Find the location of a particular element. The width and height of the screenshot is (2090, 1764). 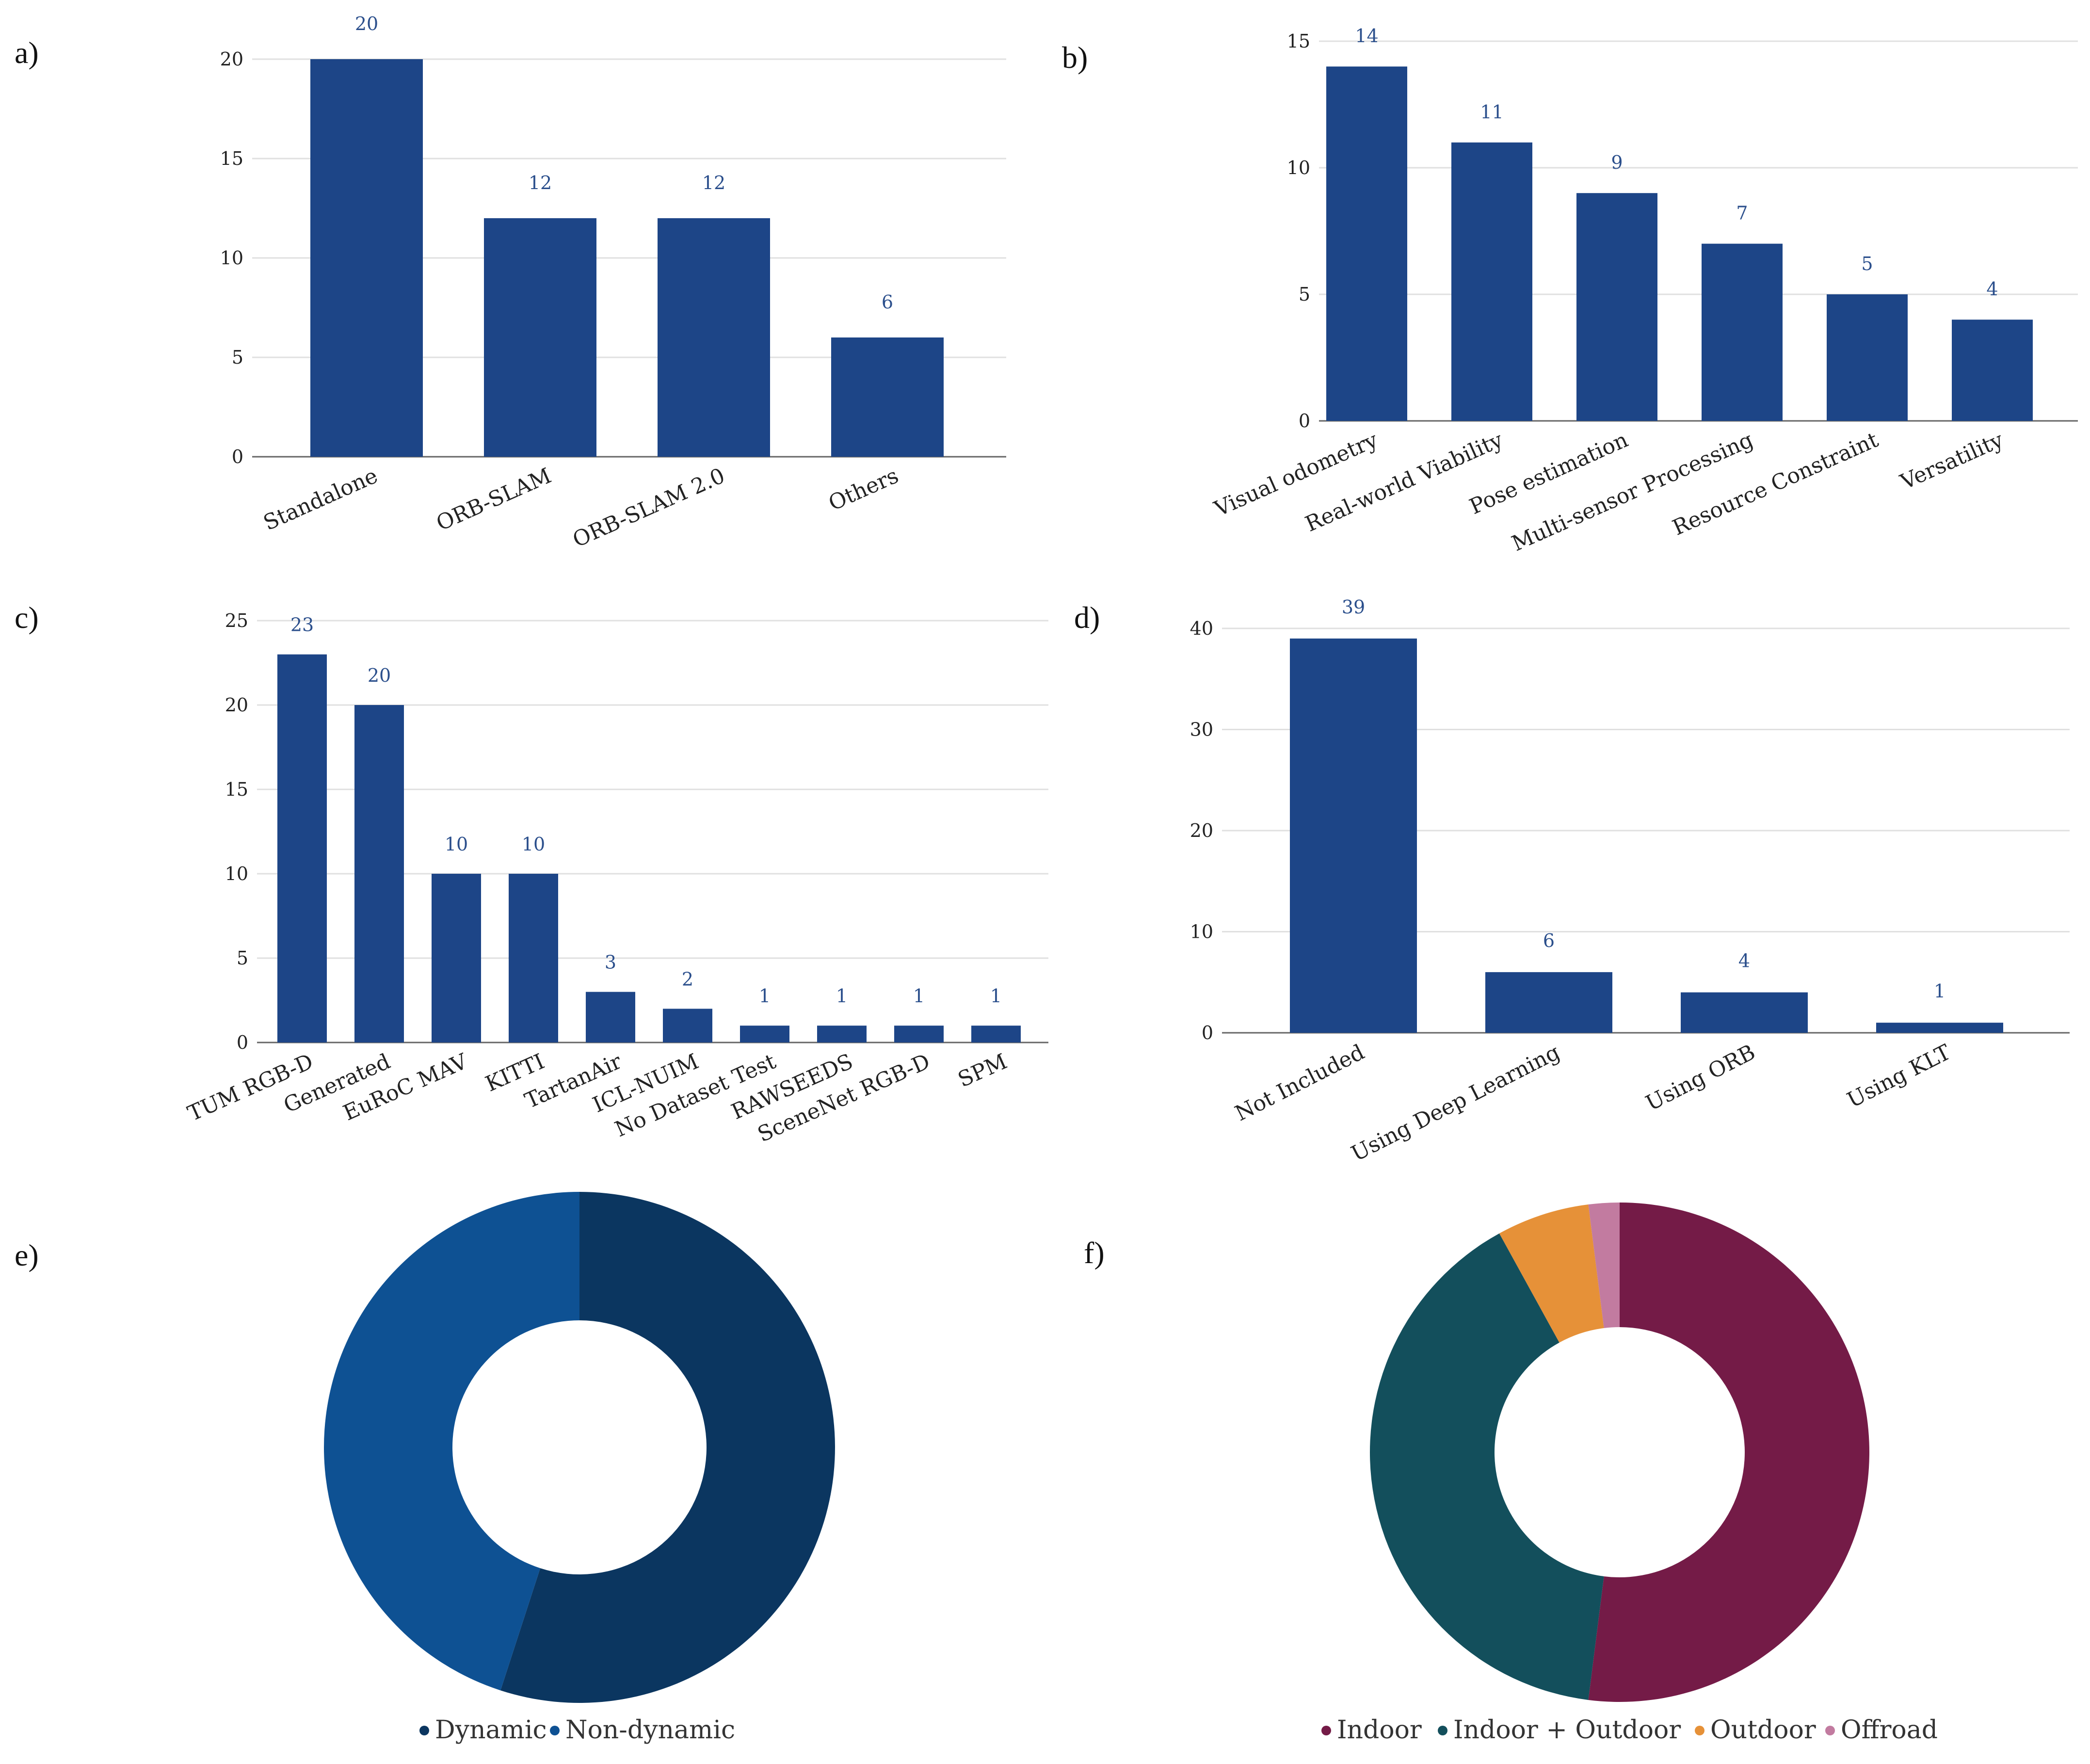

panel-label-b: b) is located at coordinates (1075, 58).